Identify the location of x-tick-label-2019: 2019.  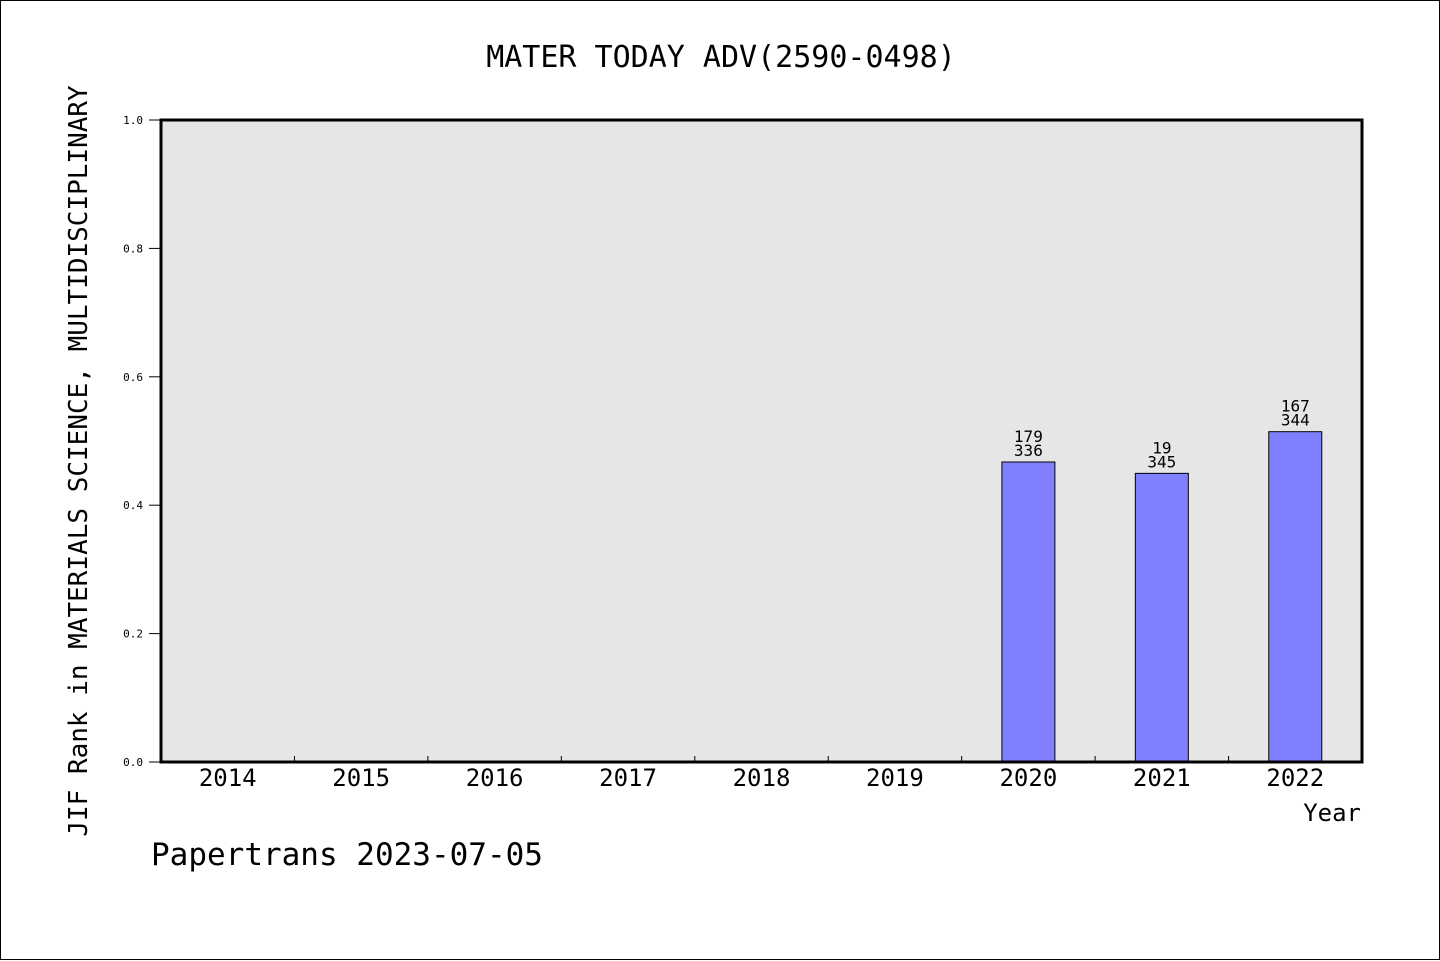
(895, 778).